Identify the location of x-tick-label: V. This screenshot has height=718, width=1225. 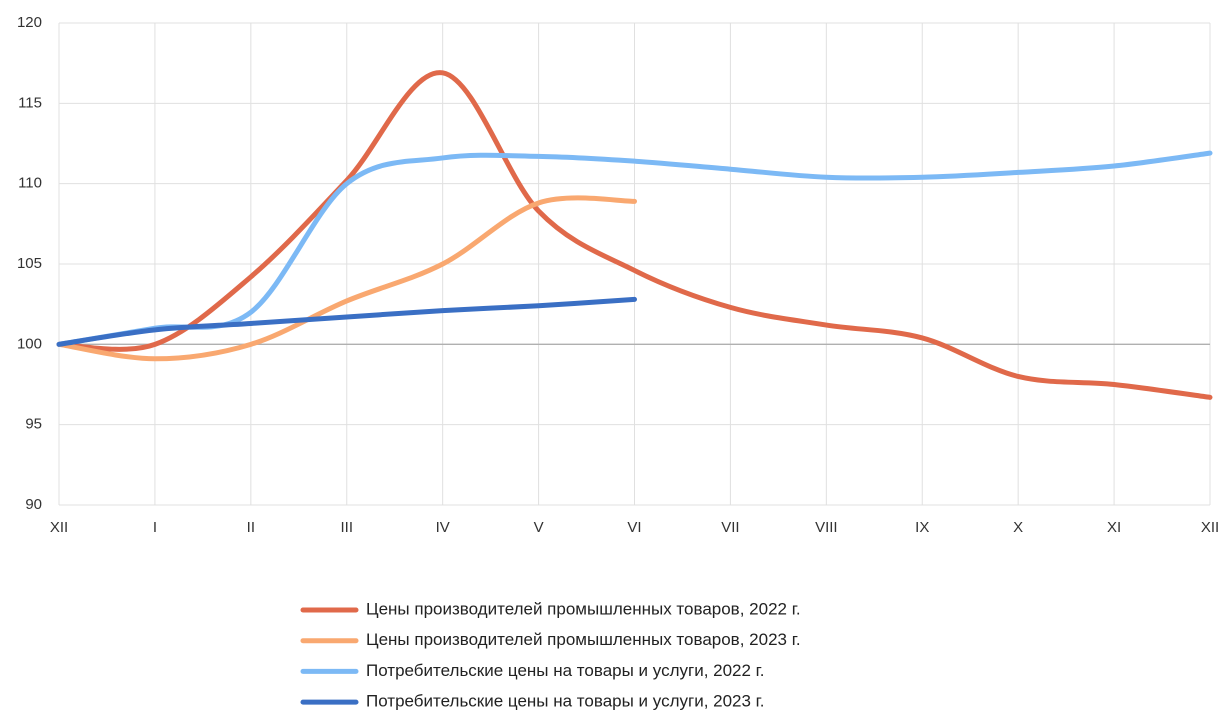
(539, 527).